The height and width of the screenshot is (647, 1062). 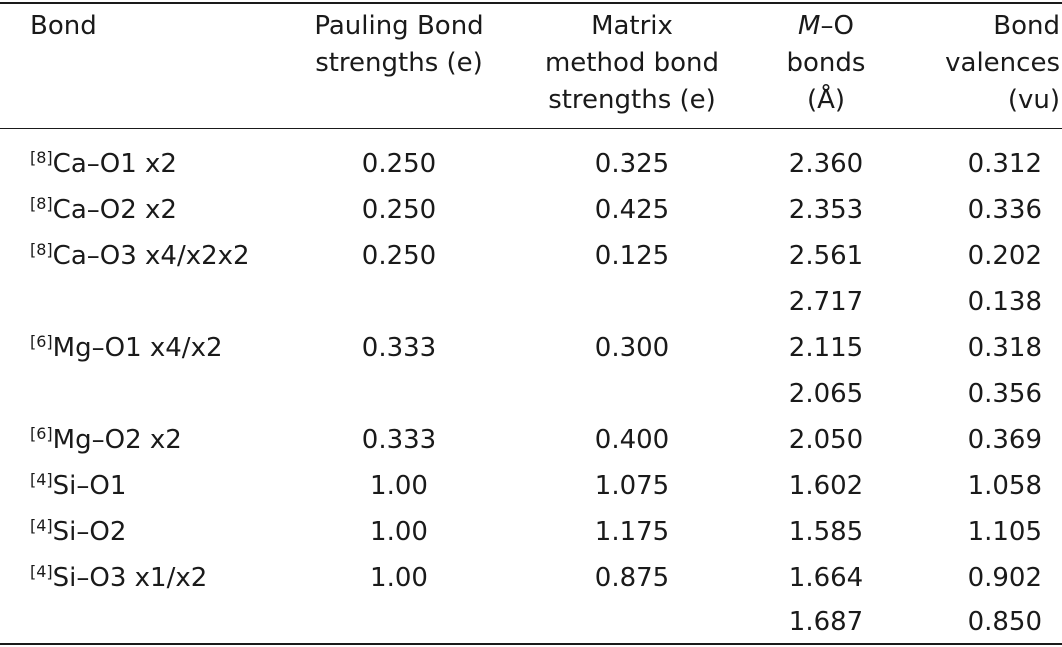 I want to click on header-pauling: Pauling Bond strengths (e), so click(x=399, y=45).